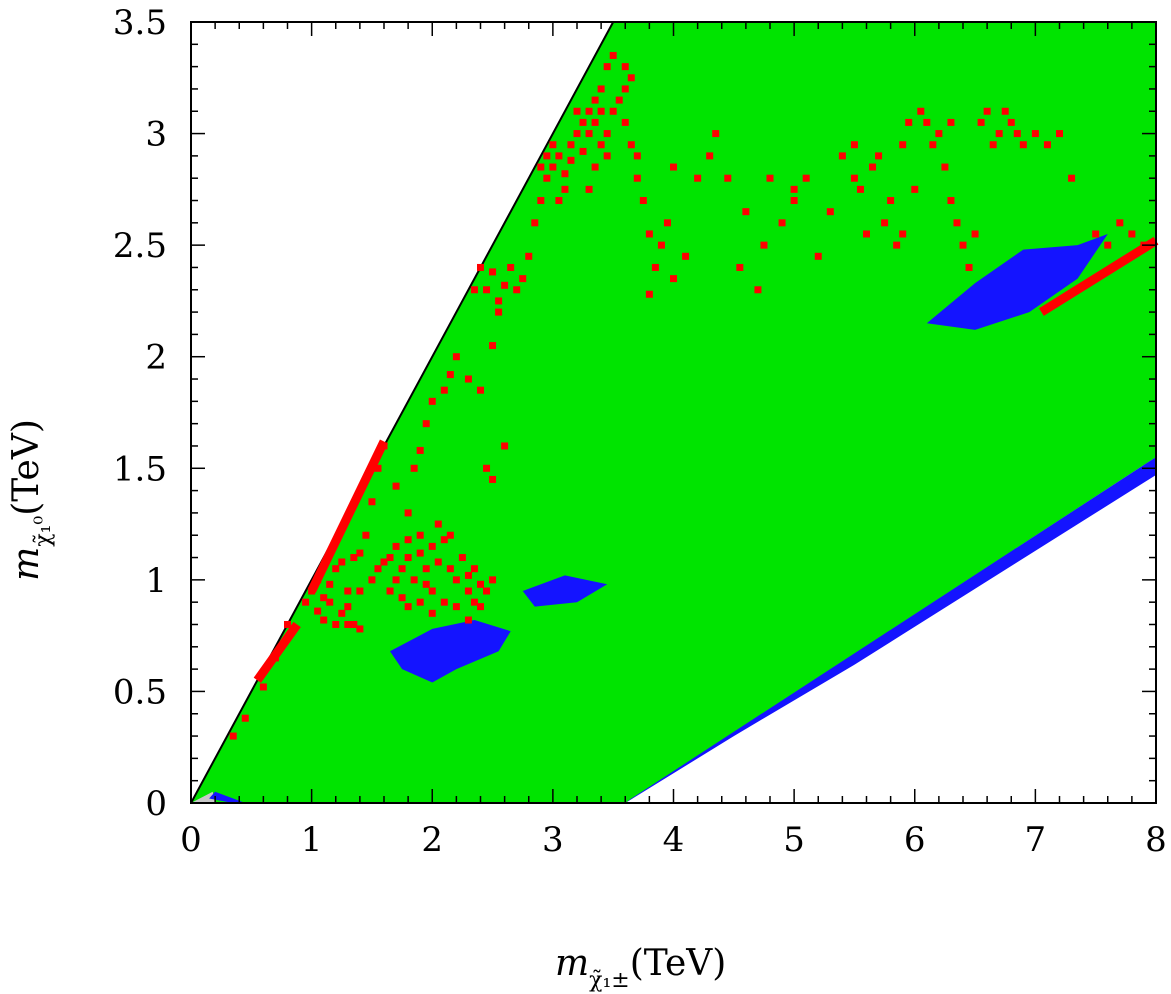 This screenshot has height=994, width=1171. What do you see at coordinates (915, 840) in the screenshot?
I see `x-tick-label: 6` at bounding box center [915, 840].